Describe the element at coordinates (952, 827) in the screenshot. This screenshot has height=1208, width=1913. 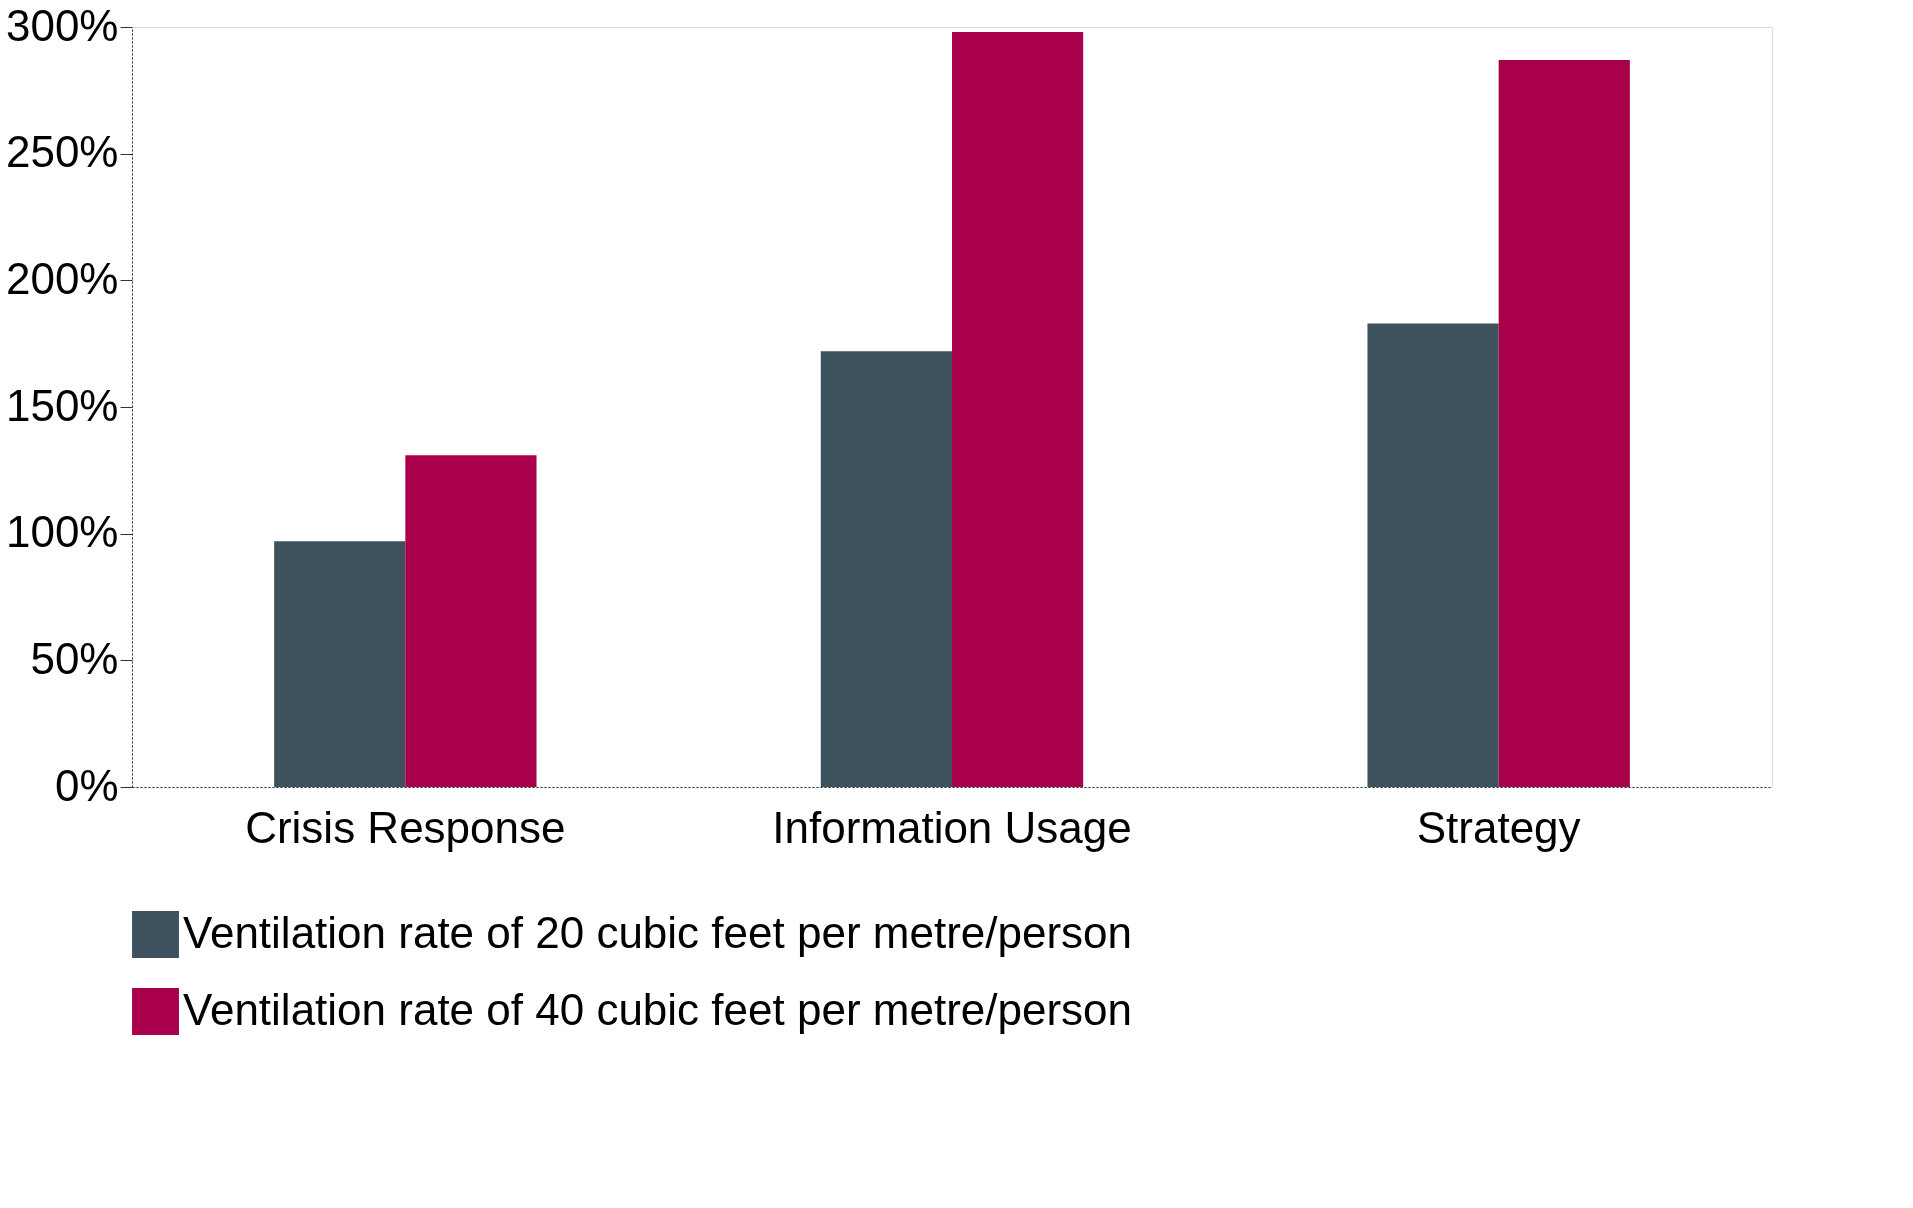
I see `x-tick-label: Information Usage` at that location.